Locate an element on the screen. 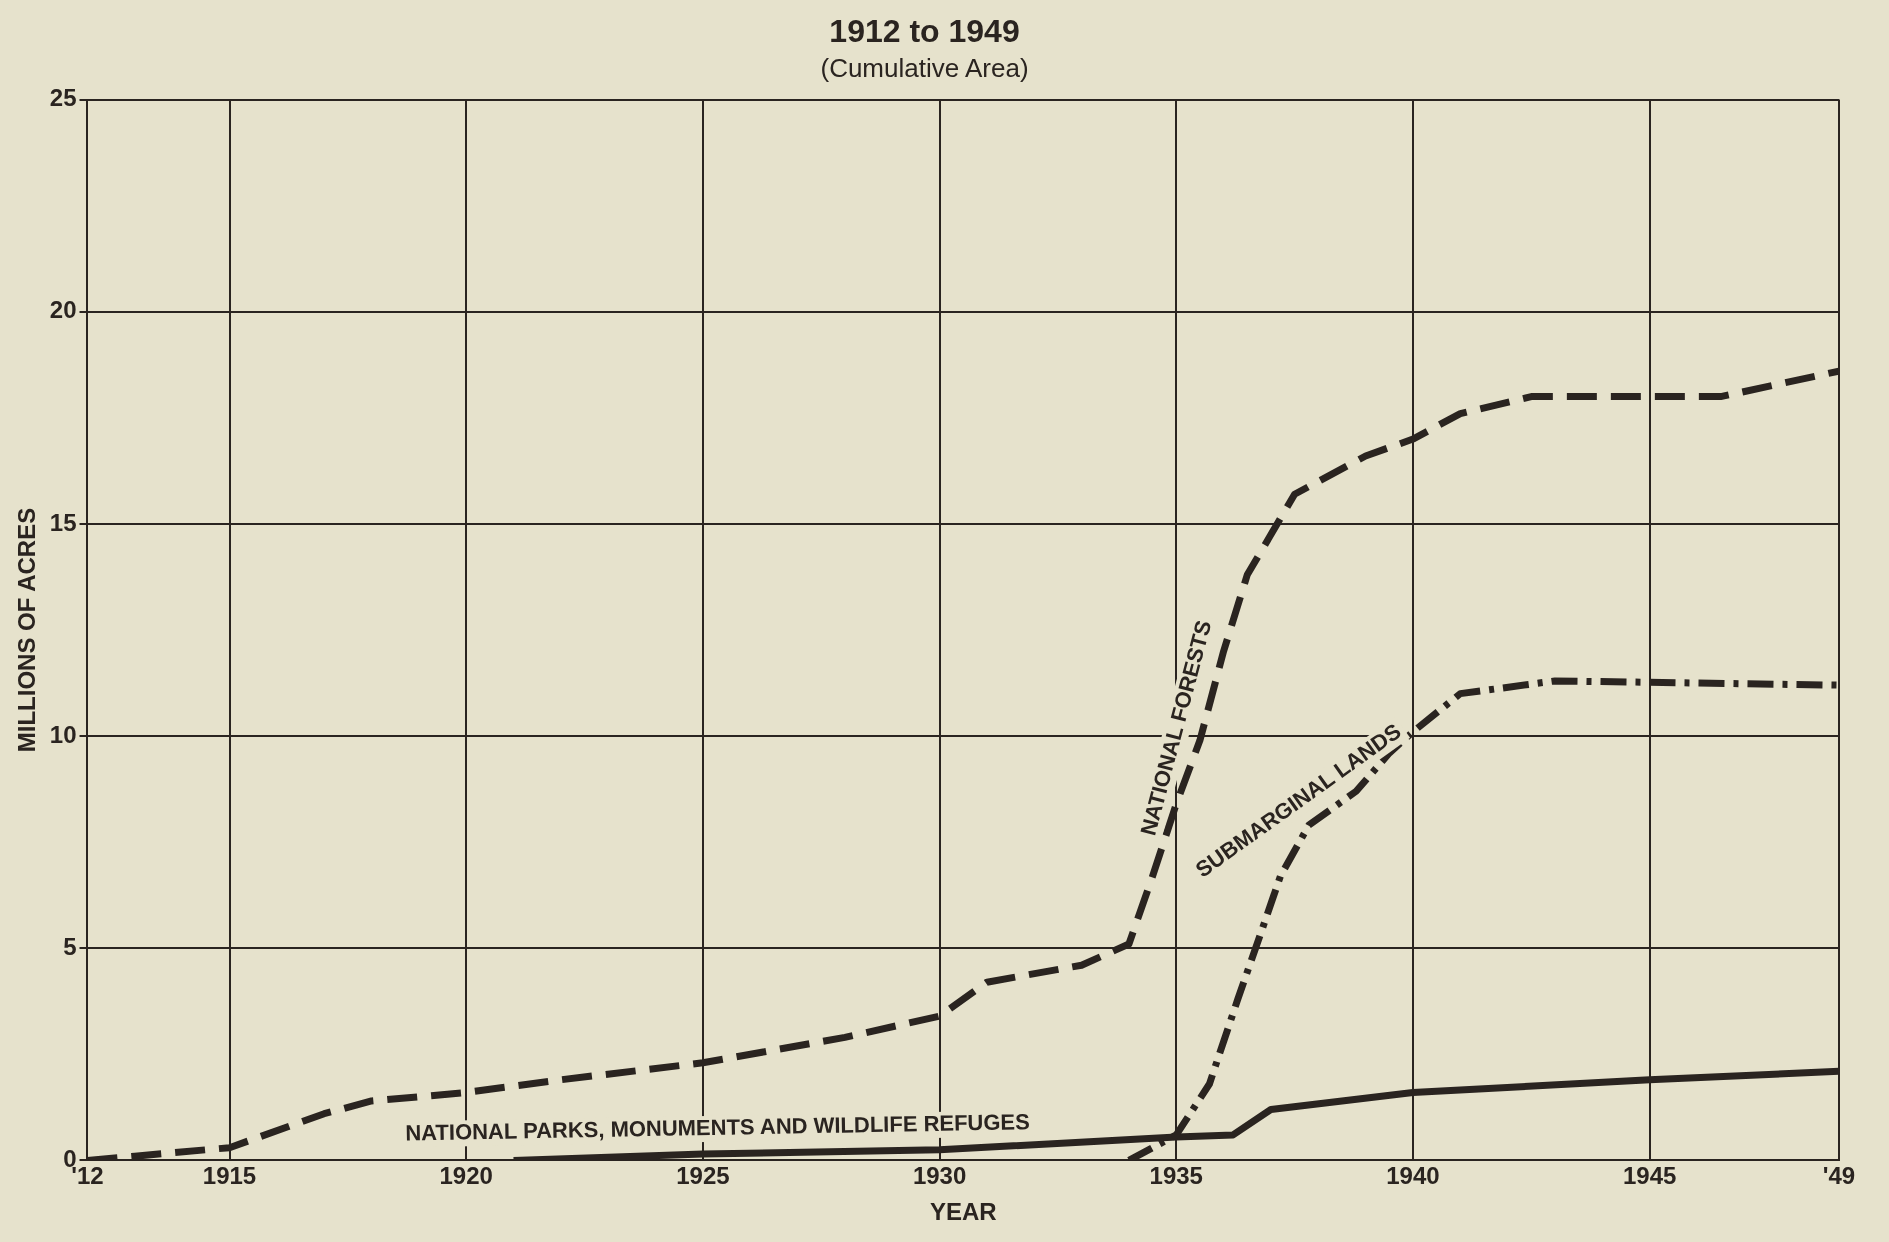 This screenshot has height=1242, width=1889. chart-subtitle: (Cumulative Area) is located at coordinates (924, 68).